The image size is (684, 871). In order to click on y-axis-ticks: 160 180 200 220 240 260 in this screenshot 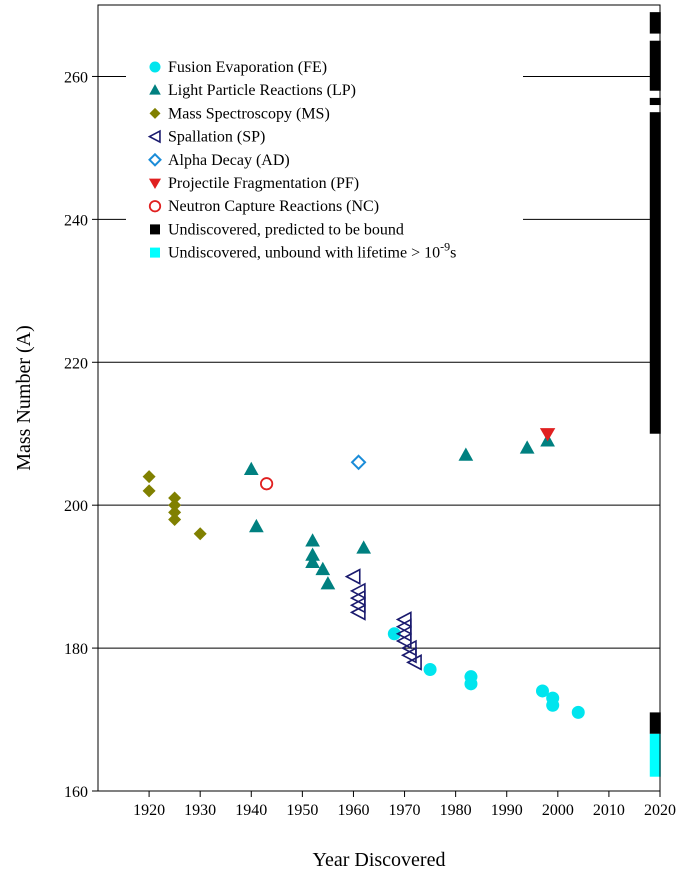, I will do `click(81, 435)`.